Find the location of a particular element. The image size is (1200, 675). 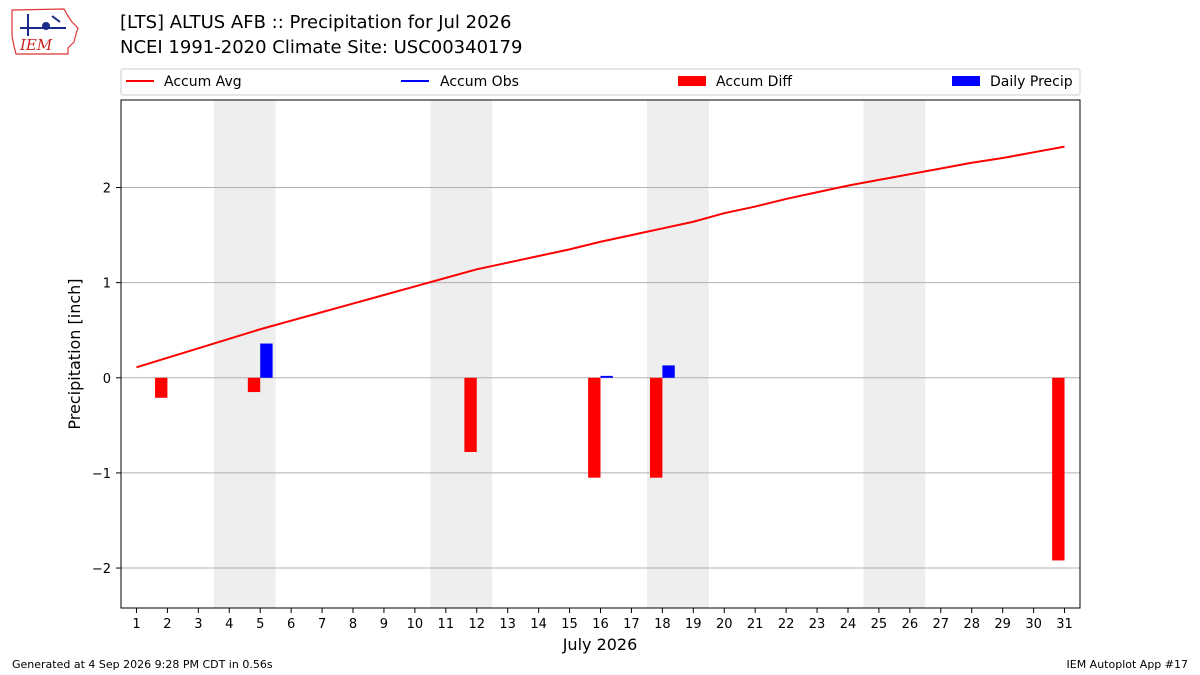

y-ticks: −2 −1 0 1 2 is located at coordinates (106, 379).